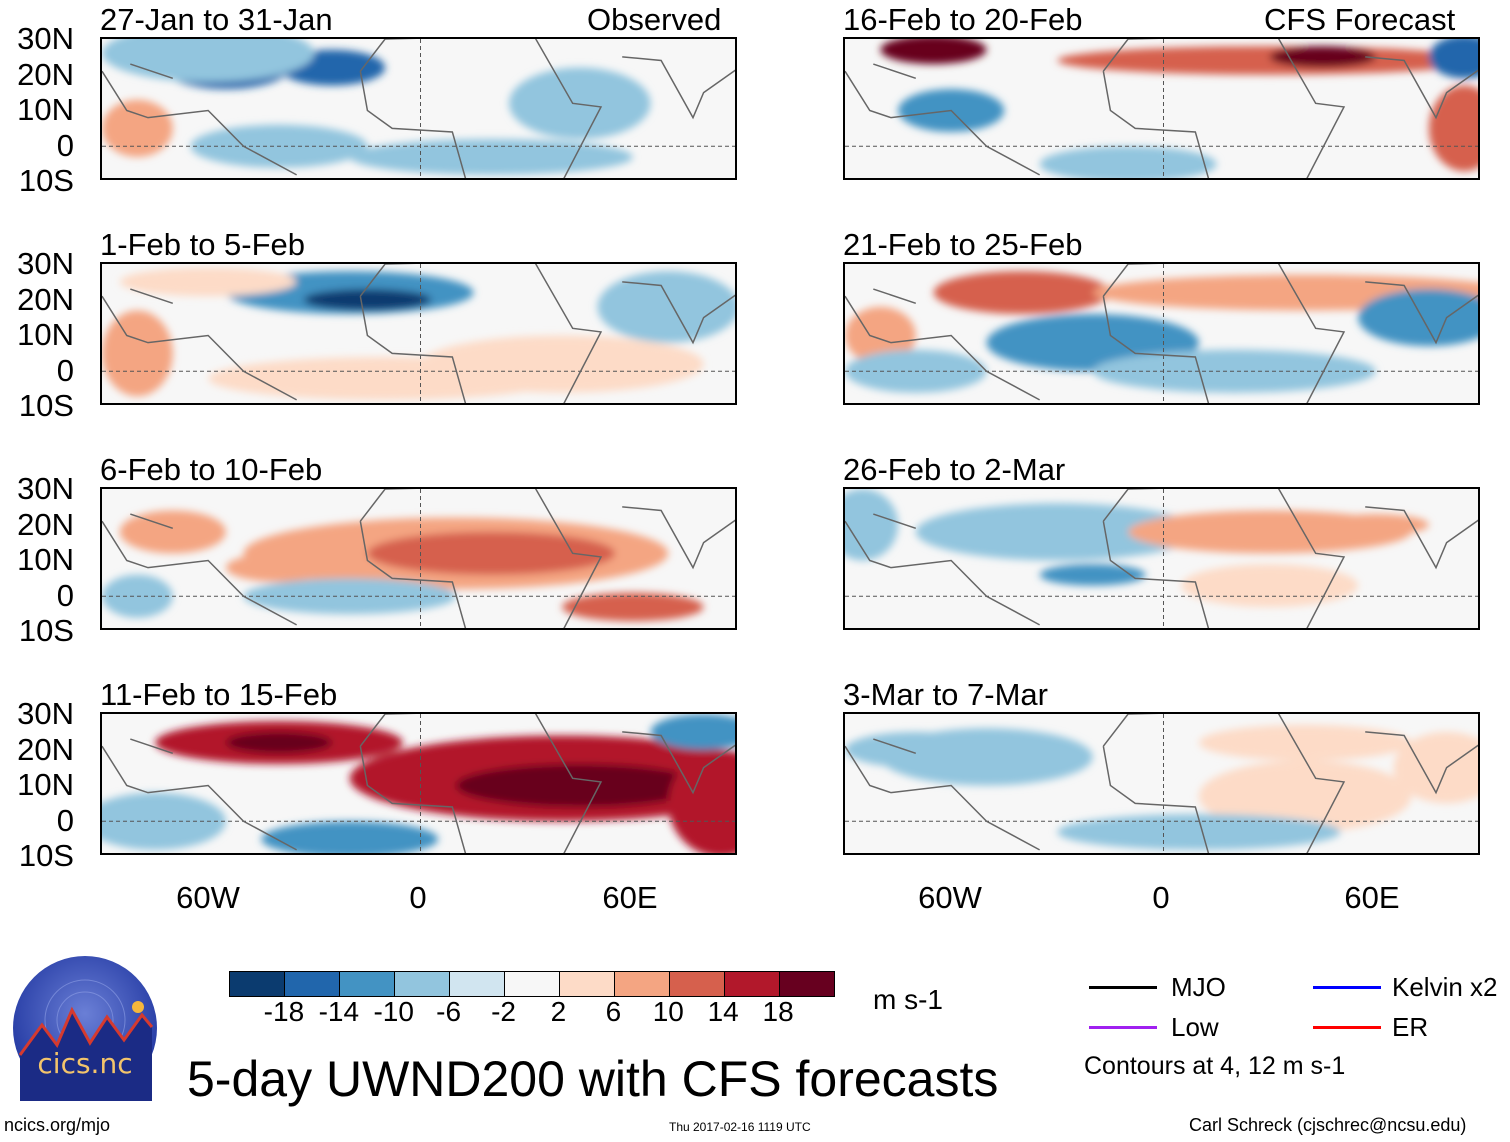 The image size is (1510, 1142). What do you see at coordinates (1123, 1027) in the screenshot?
I see `legend-line-low` at bounding box center [1123, 1027].